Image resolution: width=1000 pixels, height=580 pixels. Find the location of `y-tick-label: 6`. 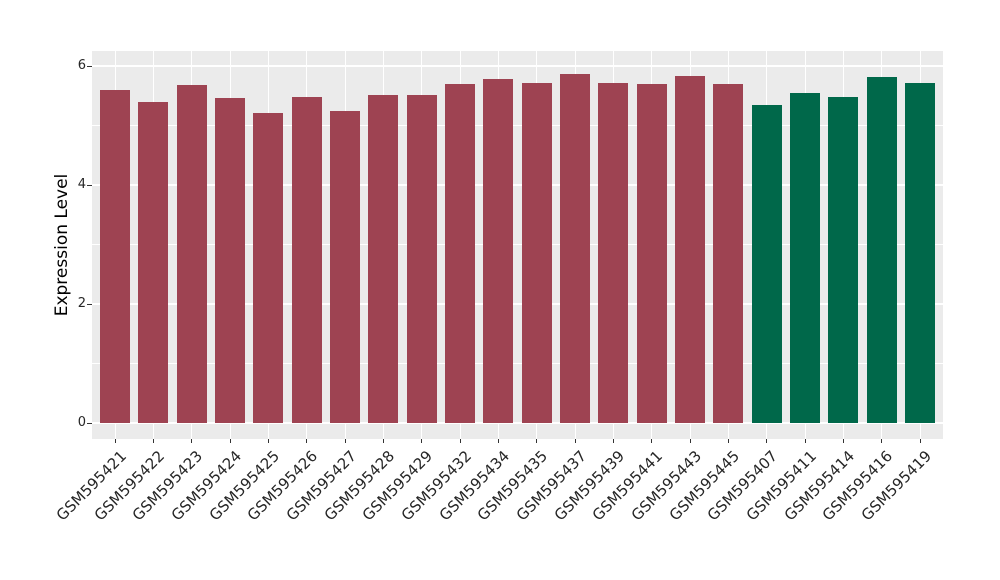

y-tick-label: 6 is located at coordinates (81, 65).